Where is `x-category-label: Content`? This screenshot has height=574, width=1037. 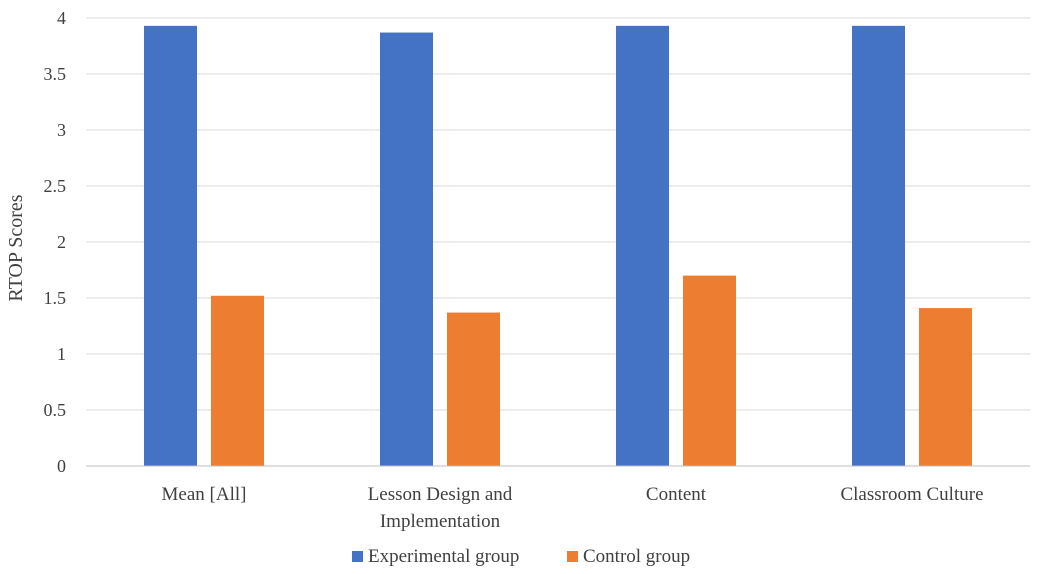 x-category-label: Content is located at coordinates (676, 494).